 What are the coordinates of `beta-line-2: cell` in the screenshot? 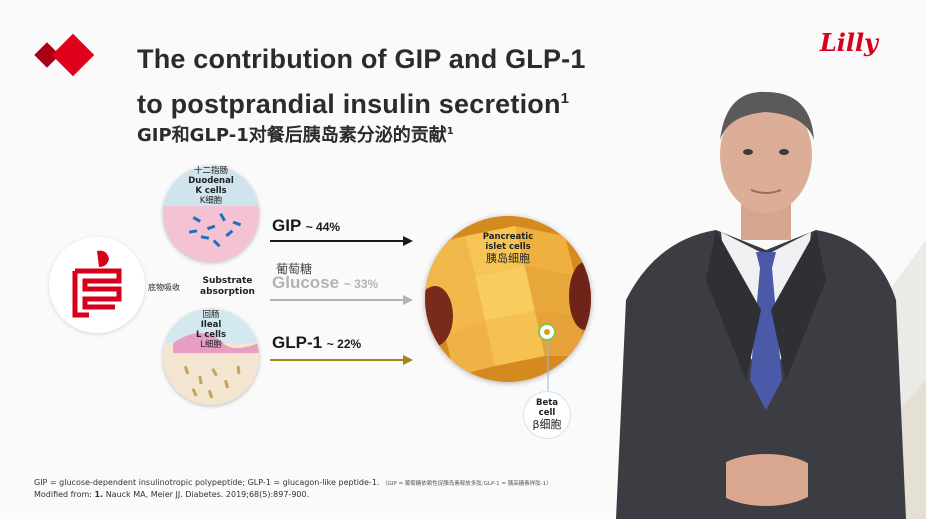 It's located at (547, 413).